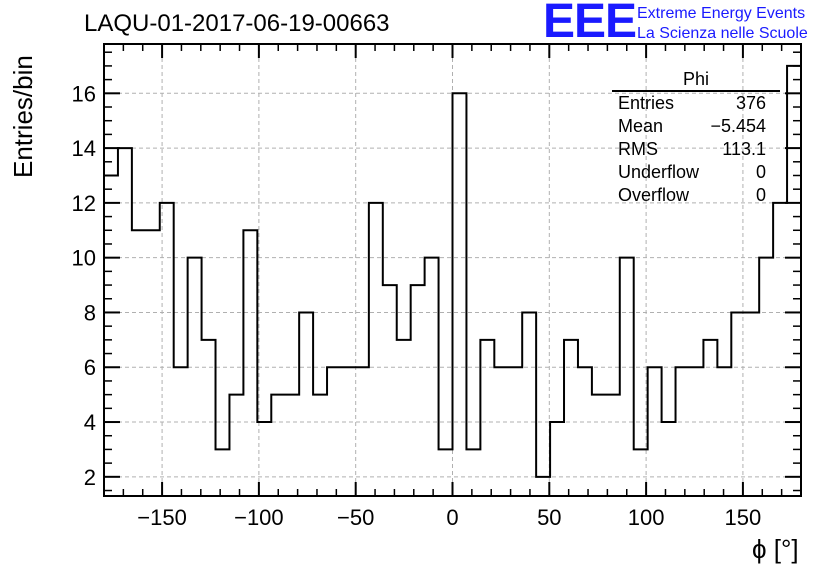 The width and height of the screenshot is (836, 572). What do you see at coordinates (695, 126) in the screenshot?
I see `stats-row-mean: Mean −5.454` at bounding box center [695, 126].